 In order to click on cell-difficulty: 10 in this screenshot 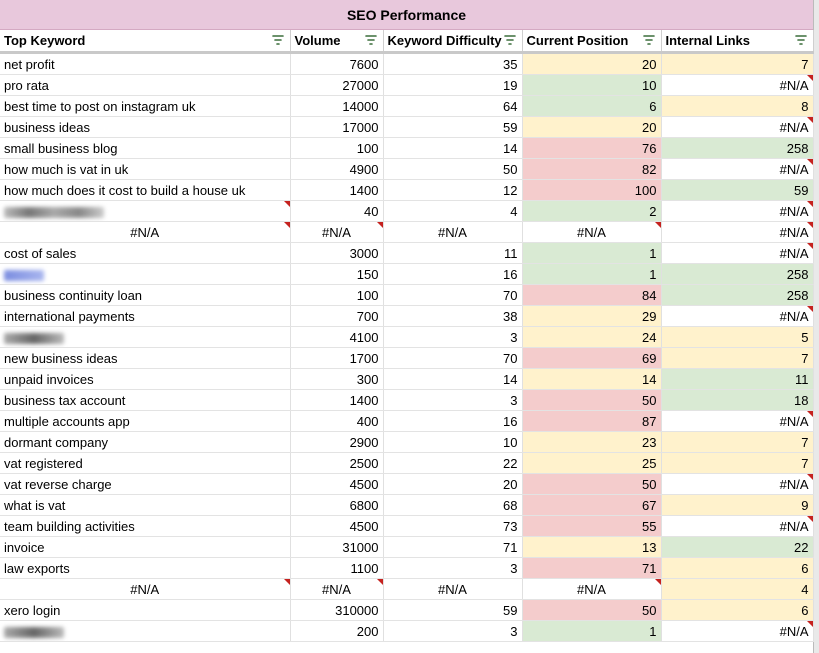, I will do `click(453, 442)`.